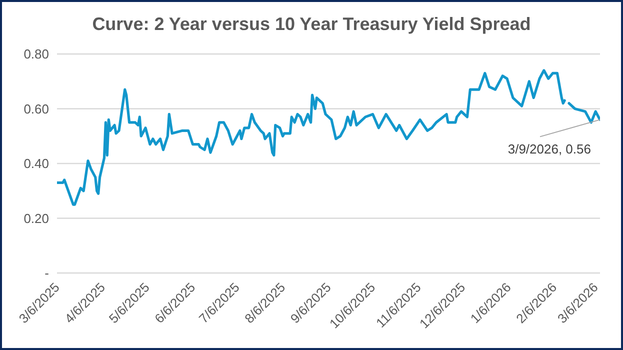 This screenshot has height=350, width=623. I want to click on chart-title: Curve: 2 Year versus 10 Year Treasury Yield Spread, so click(311, 24).